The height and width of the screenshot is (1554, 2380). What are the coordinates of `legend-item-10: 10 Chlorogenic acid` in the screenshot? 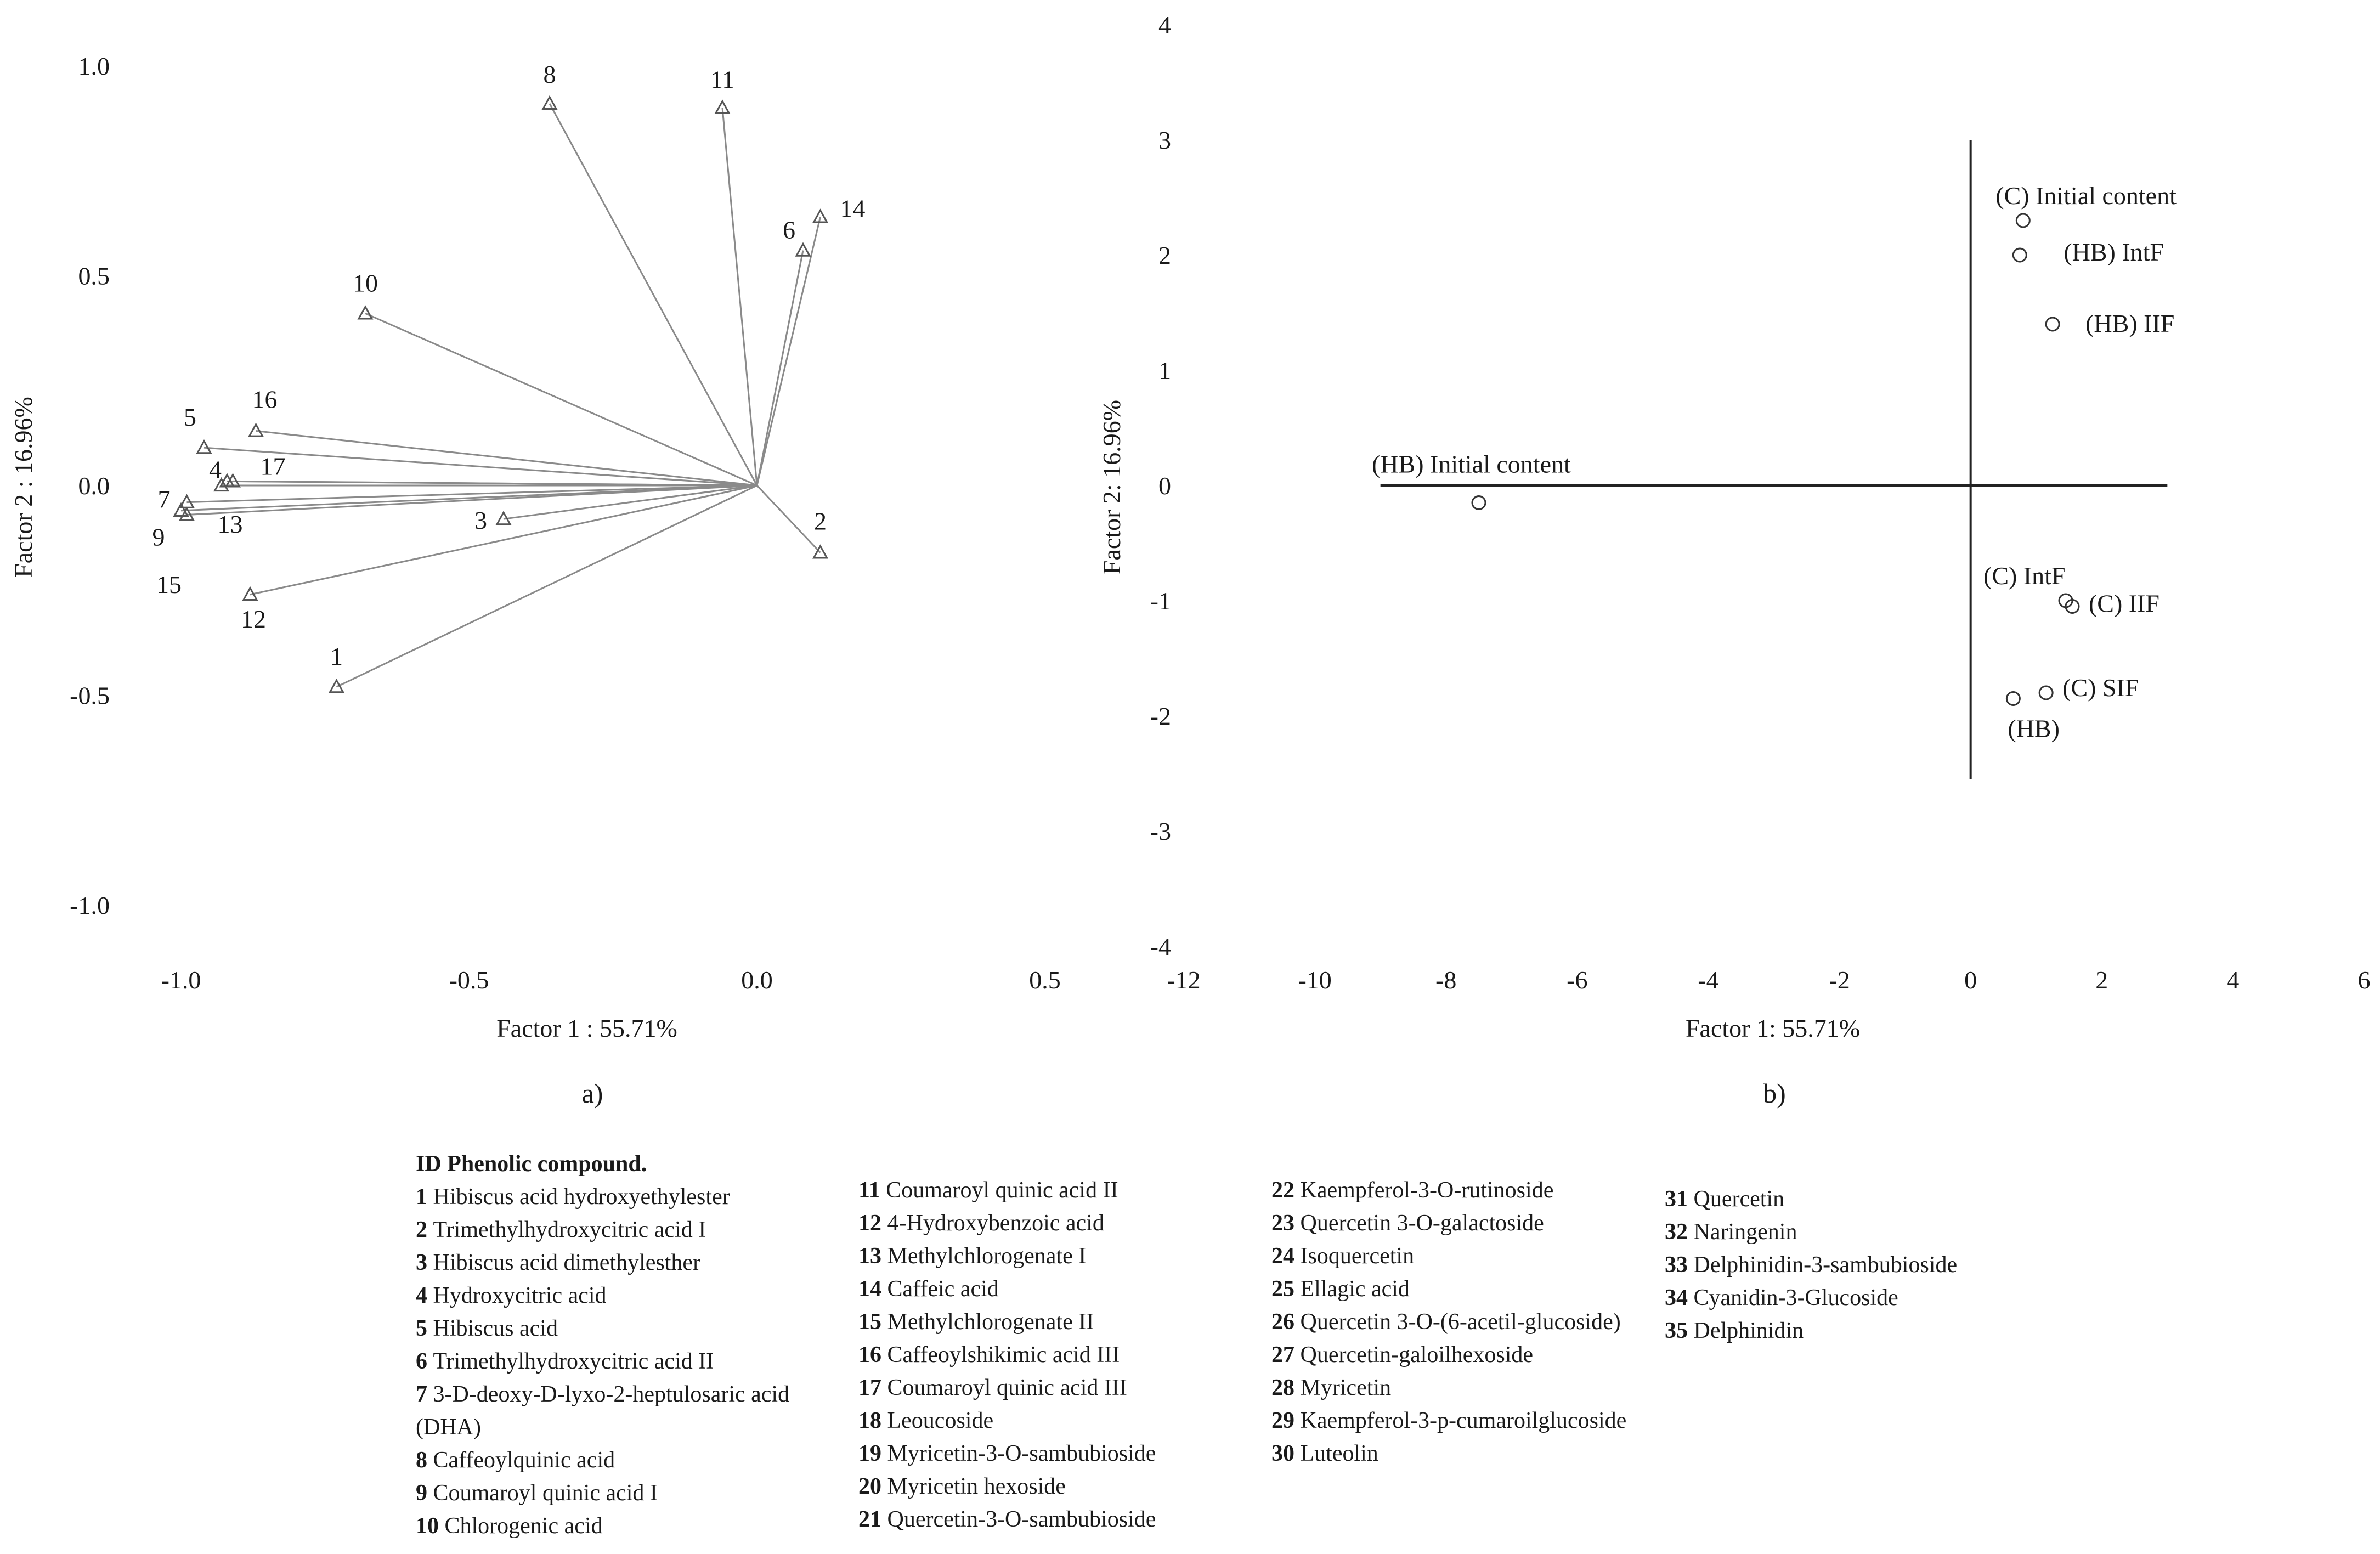 It's located at (624, 1526).